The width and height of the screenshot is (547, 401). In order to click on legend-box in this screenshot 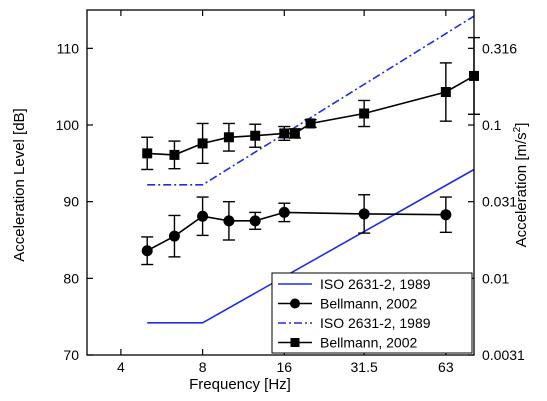, I will do `click(372, 313)`.